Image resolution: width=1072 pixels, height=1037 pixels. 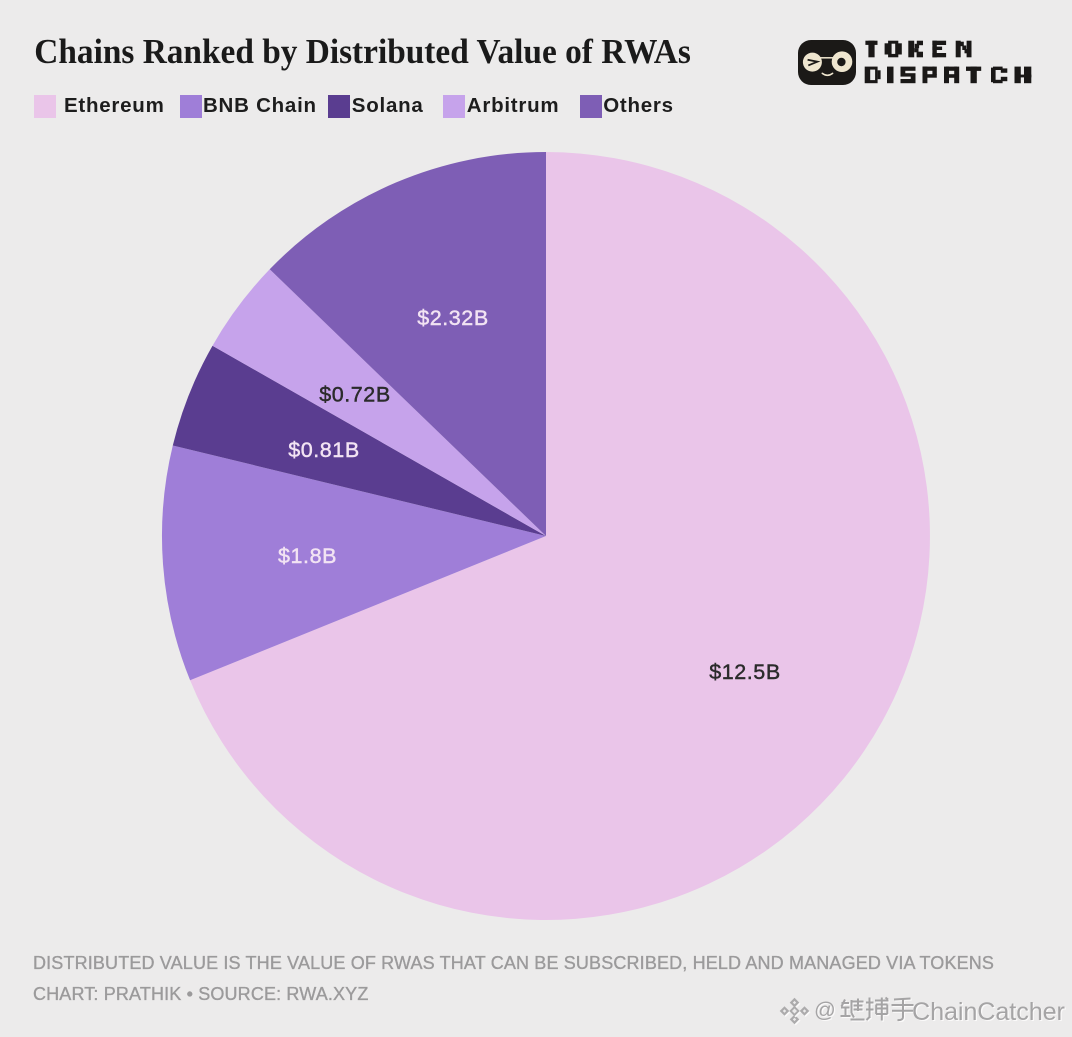 What do you see at coordinates (307, 556) in the screenshot?
I see `svg-text: $1.8B` at bounding box center [307, 556].